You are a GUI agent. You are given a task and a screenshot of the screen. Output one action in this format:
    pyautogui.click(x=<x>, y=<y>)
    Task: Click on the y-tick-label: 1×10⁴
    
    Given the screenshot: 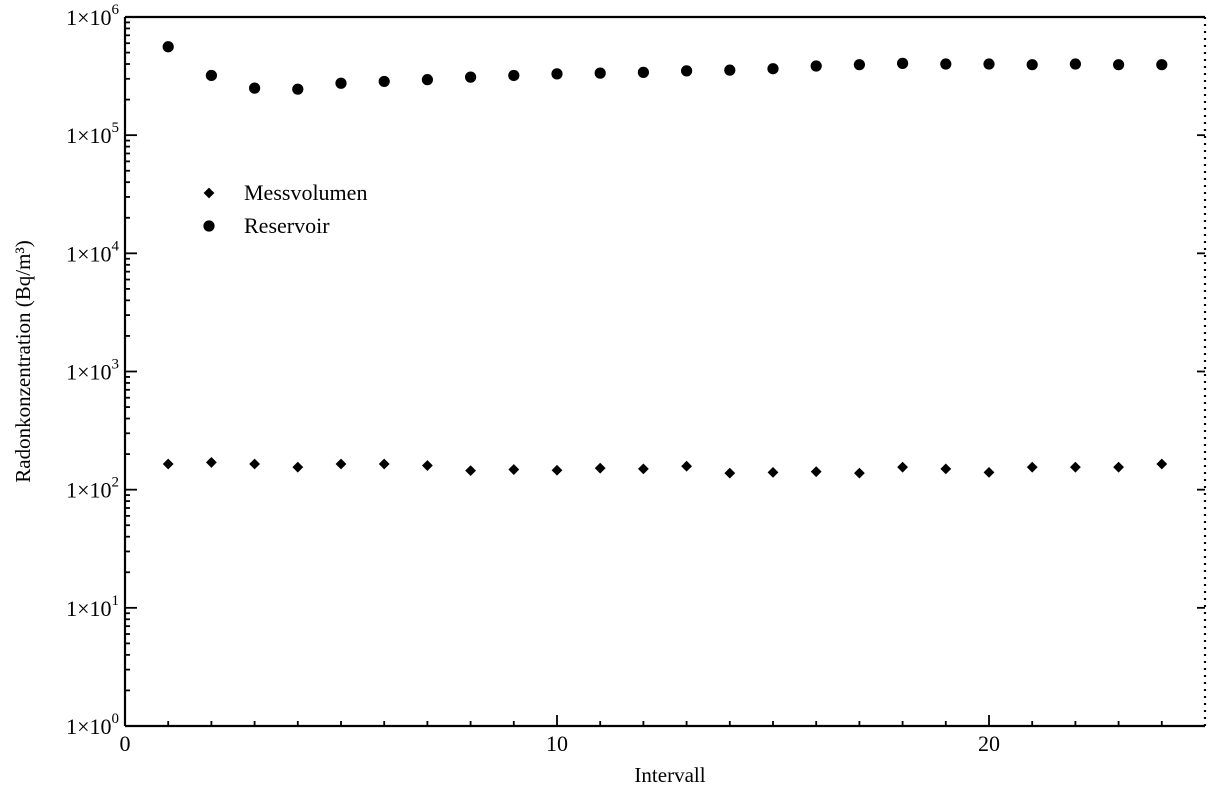 What is the action you would take?
    pyautogui.click(x=92, y=252)
    